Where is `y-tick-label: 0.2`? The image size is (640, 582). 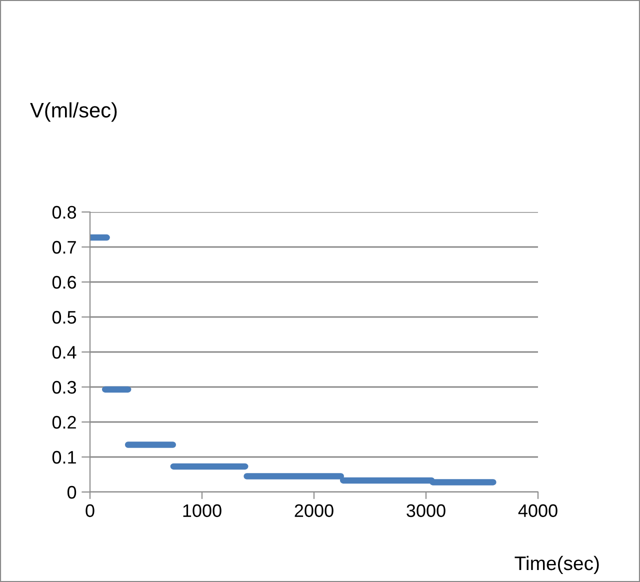 y-tick-label: 0.2 is located at coordinates (64, 422).